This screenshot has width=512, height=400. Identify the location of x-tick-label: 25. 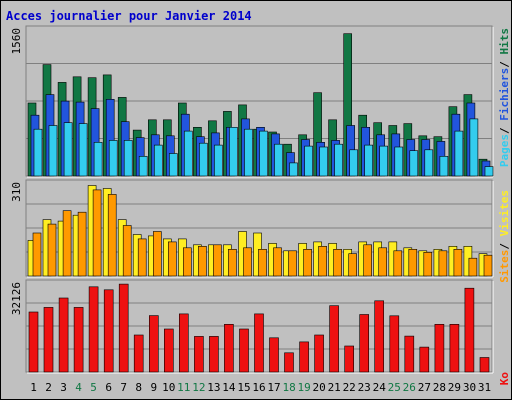
(394, 387).